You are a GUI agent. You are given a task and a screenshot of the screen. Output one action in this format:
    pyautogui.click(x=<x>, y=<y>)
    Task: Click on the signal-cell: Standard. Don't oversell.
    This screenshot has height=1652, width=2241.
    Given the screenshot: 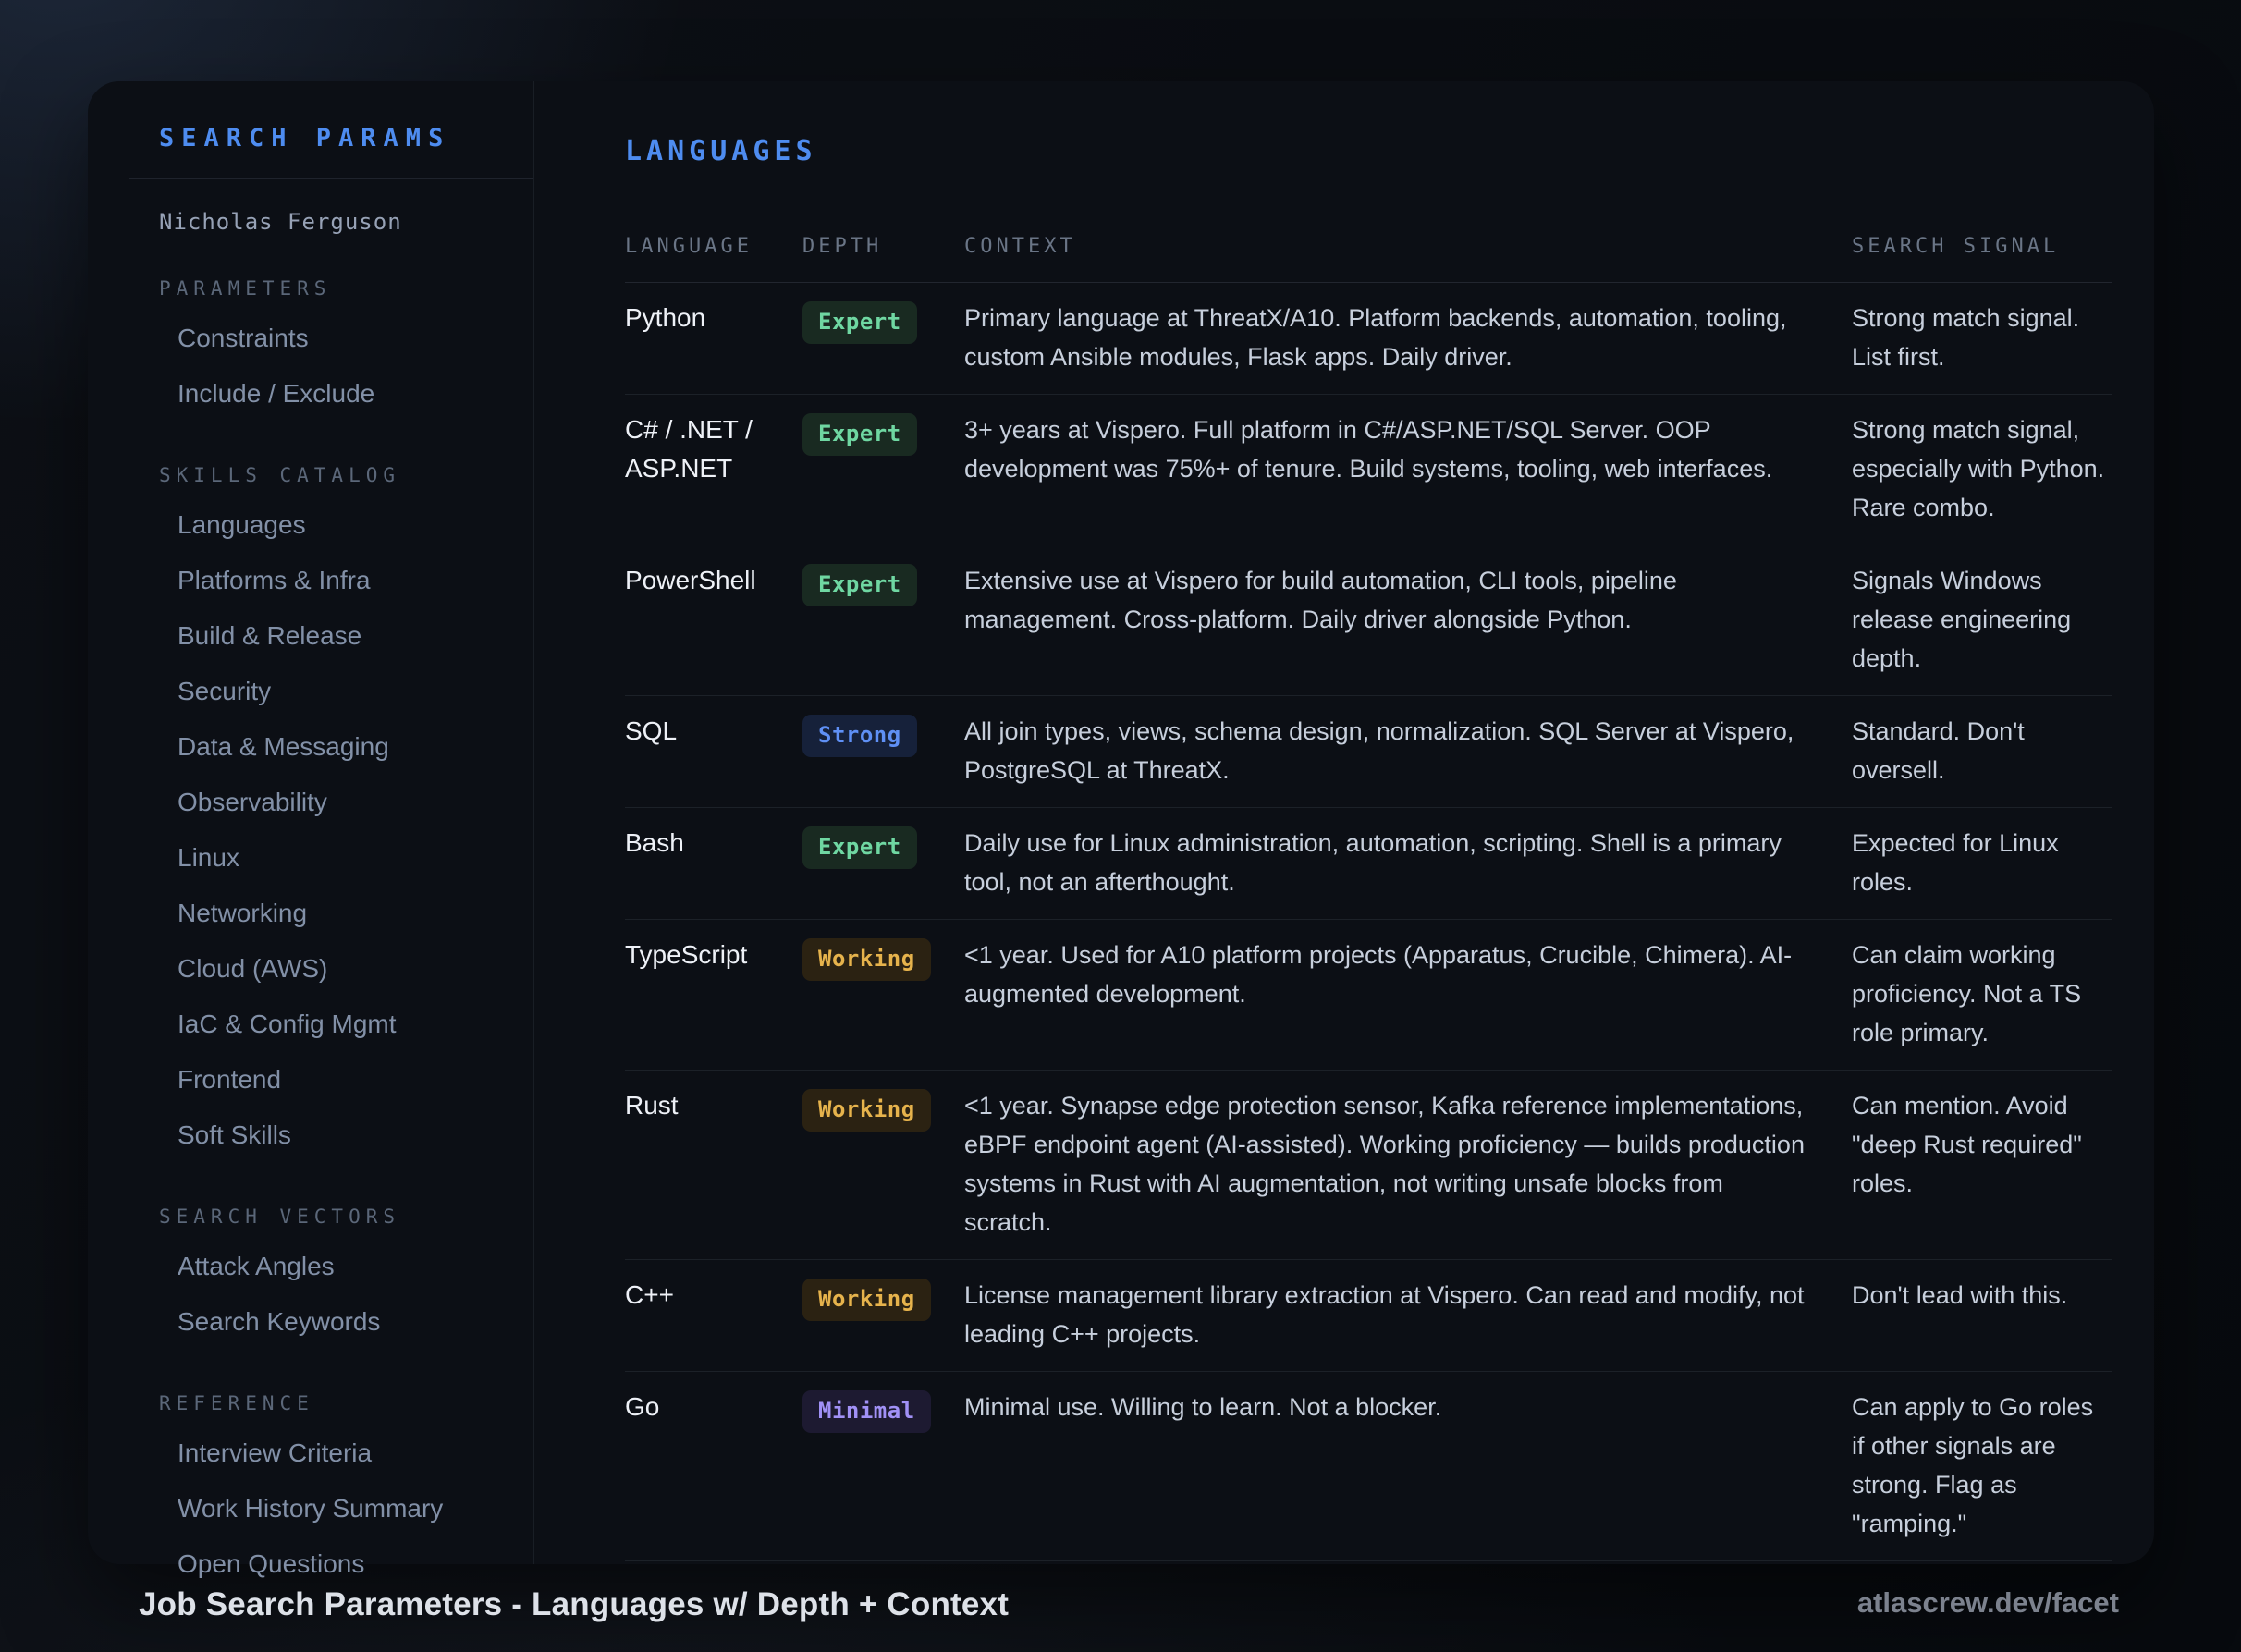 What is the action you would take?
    pyautogui.click(x=1938, y=750)
    